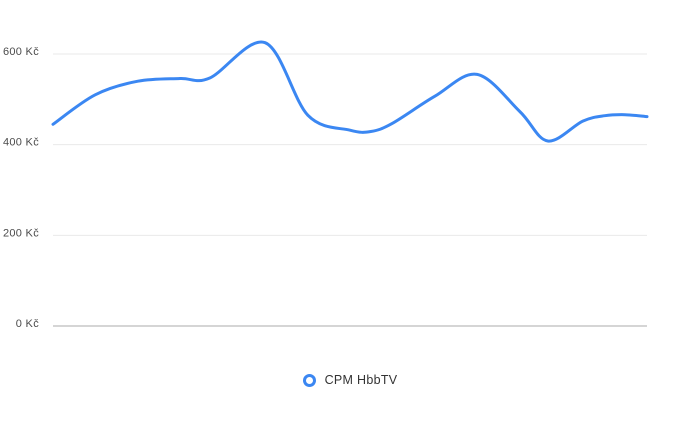 The height and width of the screenshot is (437, 700). I want to click on y-tick-label-200: 200 Kč, so click(21, 233).